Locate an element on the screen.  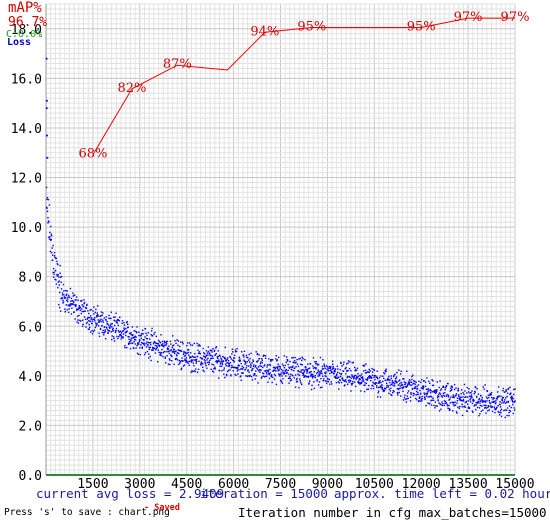
x-tick-label: 6000 is located at coordinates (233, 484).